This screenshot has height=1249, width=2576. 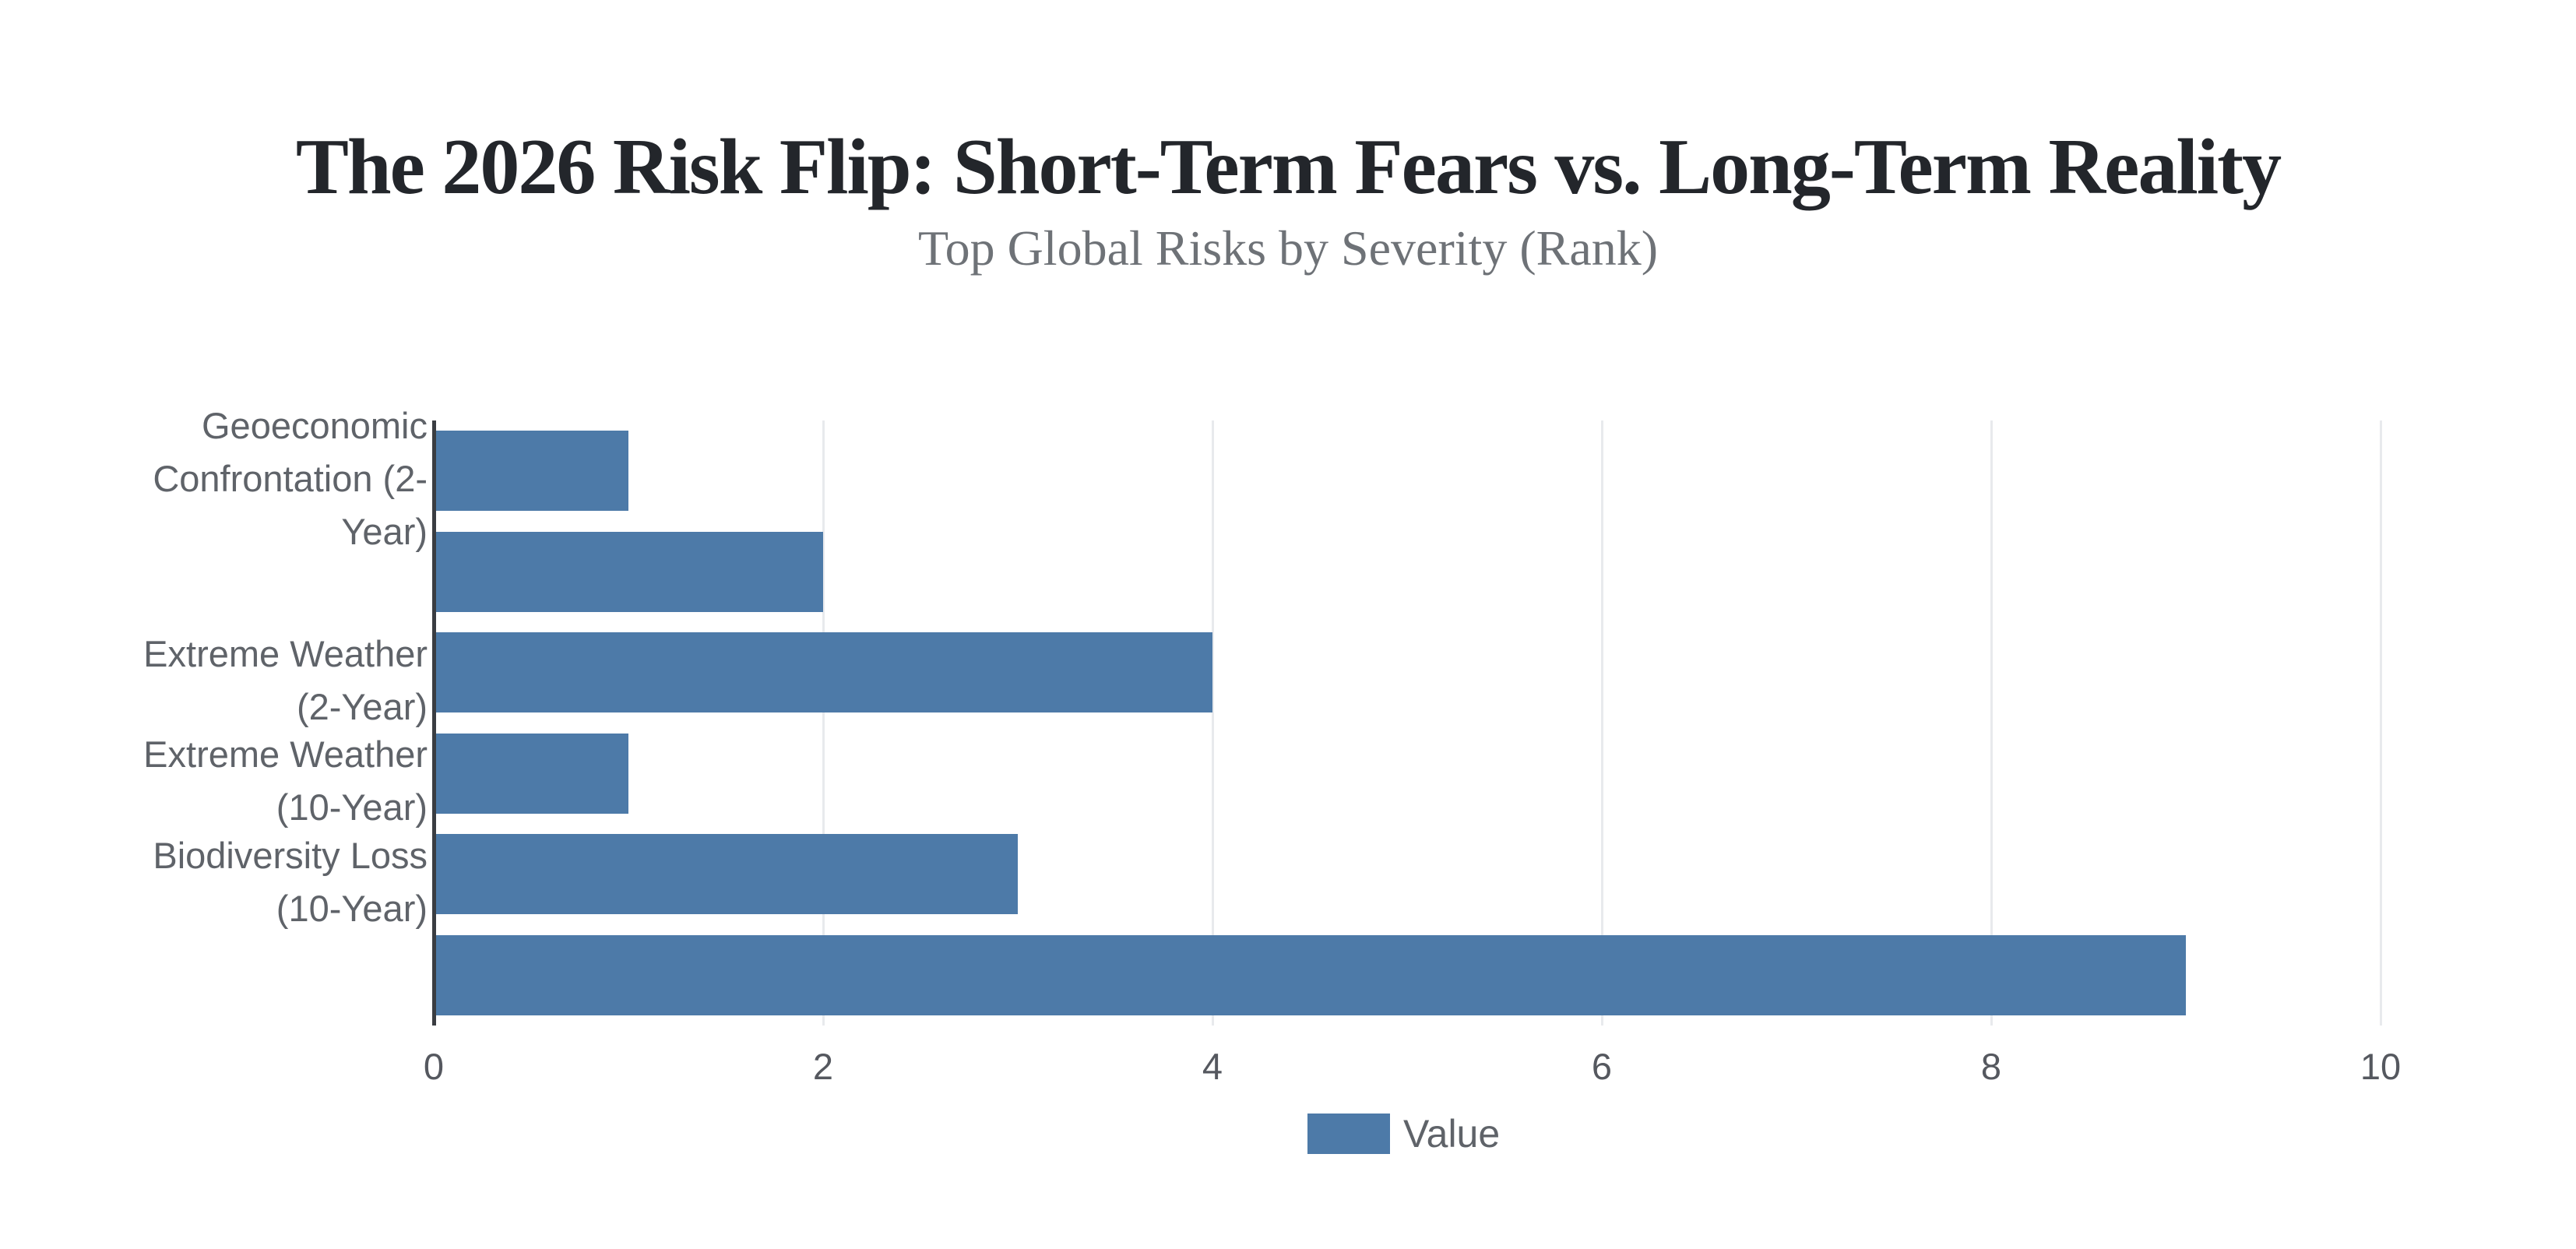 I want to click on x-tick-label: 2, so click(x=823, y=1066).